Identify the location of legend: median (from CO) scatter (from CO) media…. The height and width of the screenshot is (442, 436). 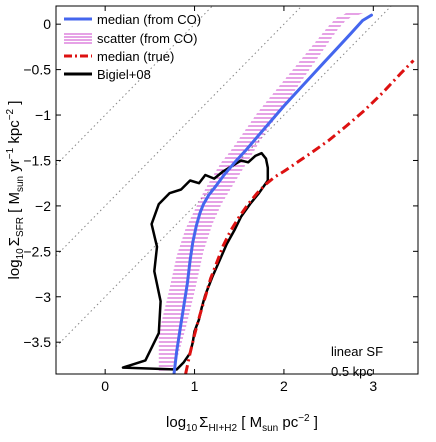
(132, 47).